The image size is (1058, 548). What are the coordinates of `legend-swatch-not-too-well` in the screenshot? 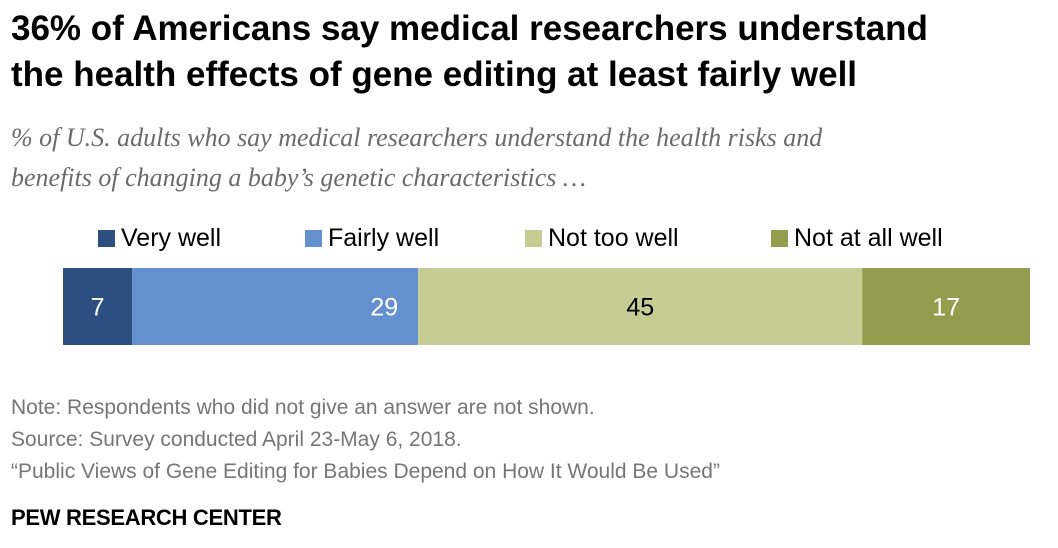 It's located at (533, 238).